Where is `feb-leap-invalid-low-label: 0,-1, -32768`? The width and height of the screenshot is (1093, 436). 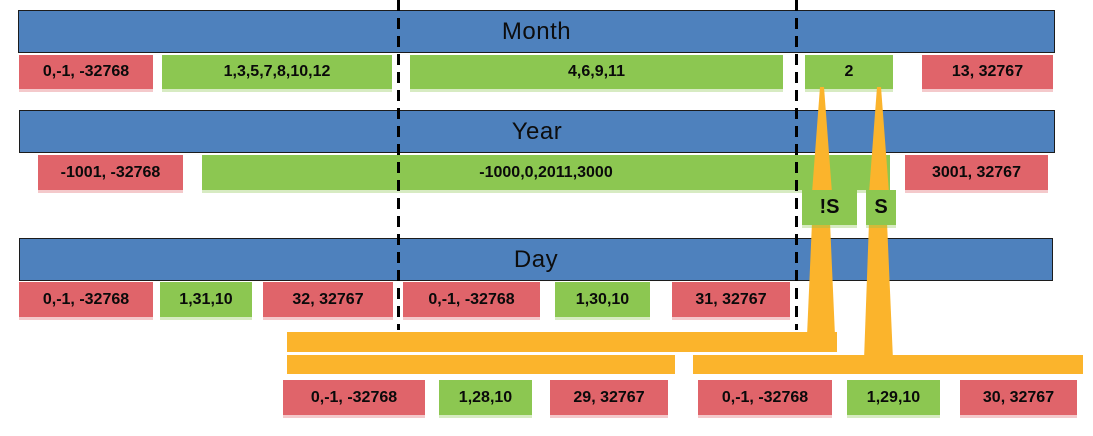 feb-leap-invalid-low-label: 0,-1, -32768 is located at coordinates (765, 397).